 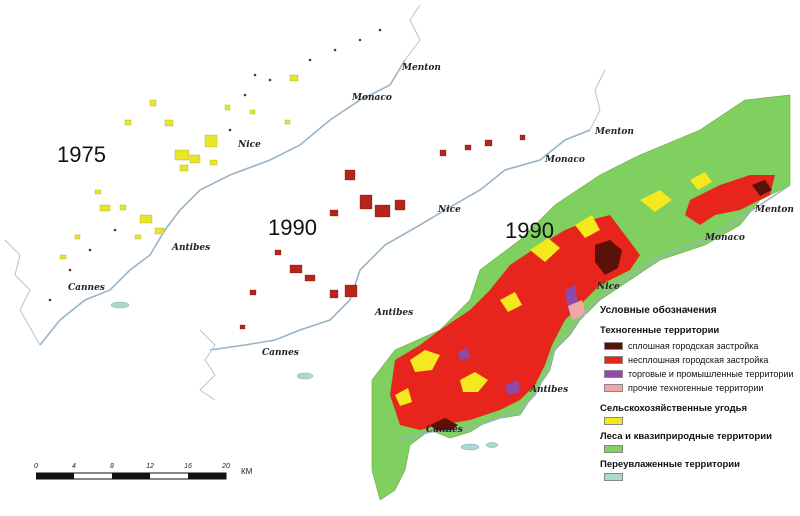 I want to click on urban-sparse-east, so click(x=730, y=200).